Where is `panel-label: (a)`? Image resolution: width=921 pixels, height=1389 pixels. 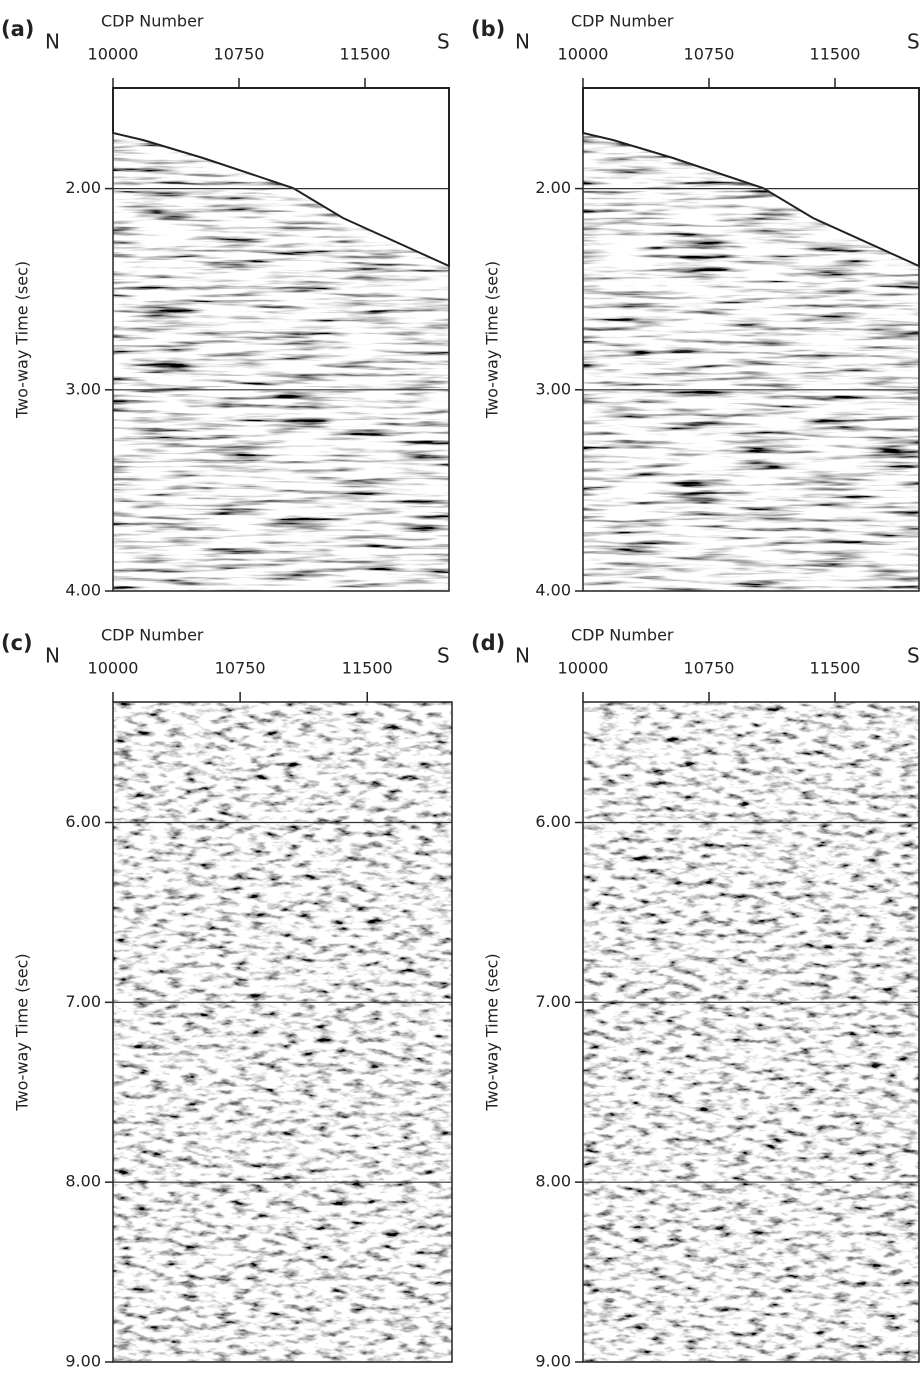 panel-label: (a) is located at coordinates (17, 29).